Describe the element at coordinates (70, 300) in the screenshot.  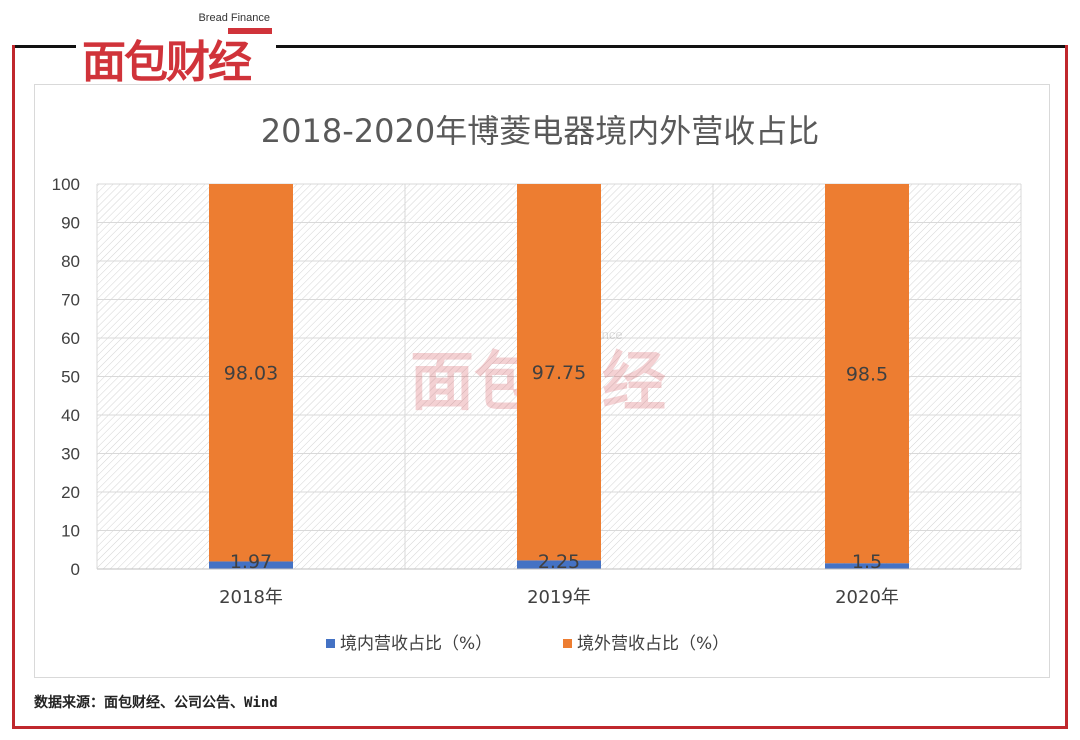
I see `y-tick-label: 70` at that location.